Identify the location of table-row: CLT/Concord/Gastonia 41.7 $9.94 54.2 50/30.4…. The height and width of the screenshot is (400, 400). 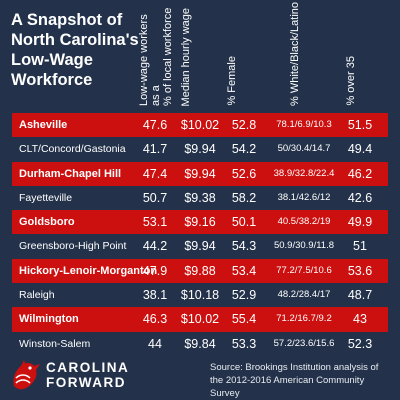
(200, 149).